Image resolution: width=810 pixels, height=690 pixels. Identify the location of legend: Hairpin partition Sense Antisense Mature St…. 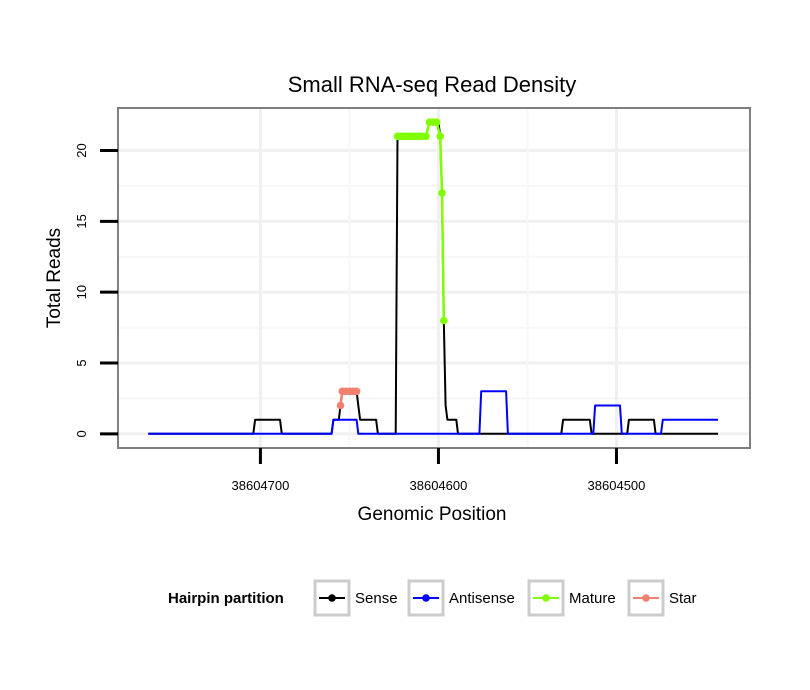
(432, 598).